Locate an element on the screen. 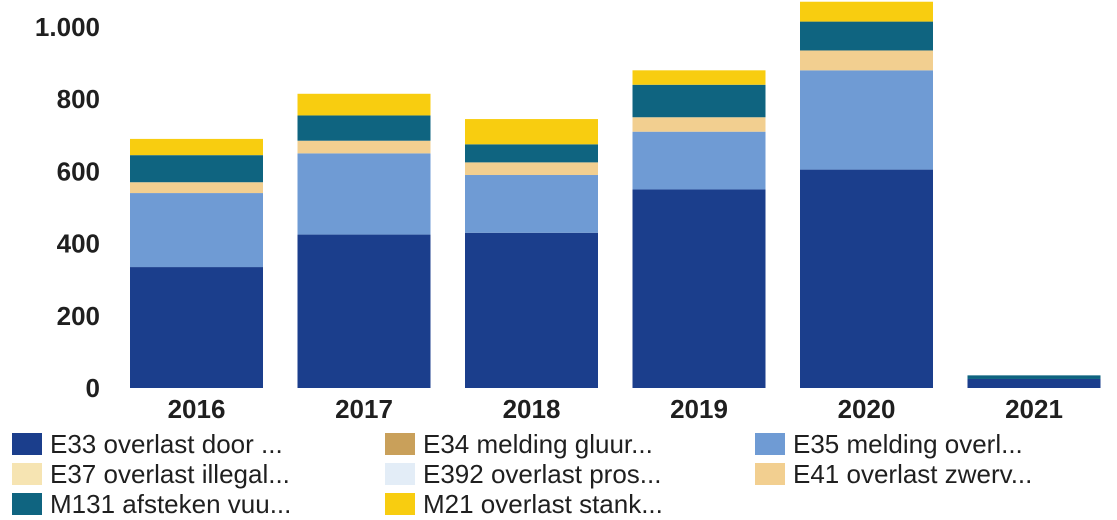 The height and width of the screenshot is (520, 1117). x-tick-label: 2016 is located at coordinates (197, 409).